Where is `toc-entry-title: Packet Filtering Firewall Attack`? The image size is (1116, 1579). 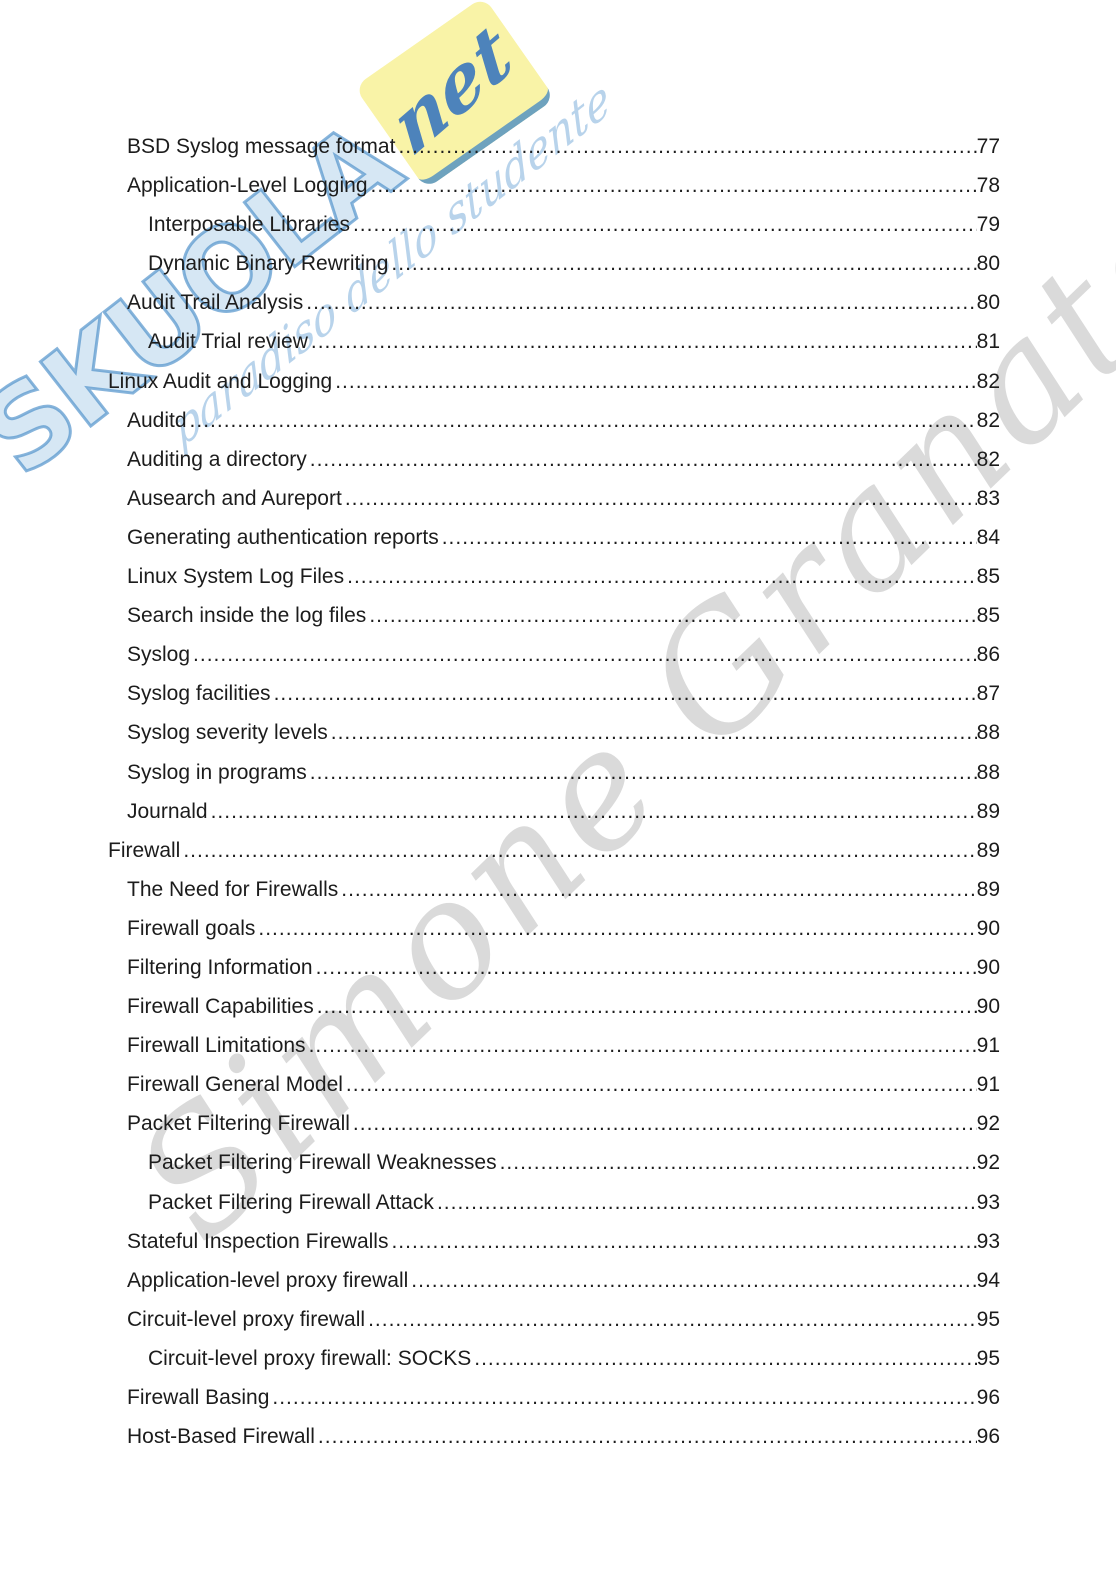 toc-entry-title: Packet Filtering Firewall Attack is located at coordinates (291, 1202).